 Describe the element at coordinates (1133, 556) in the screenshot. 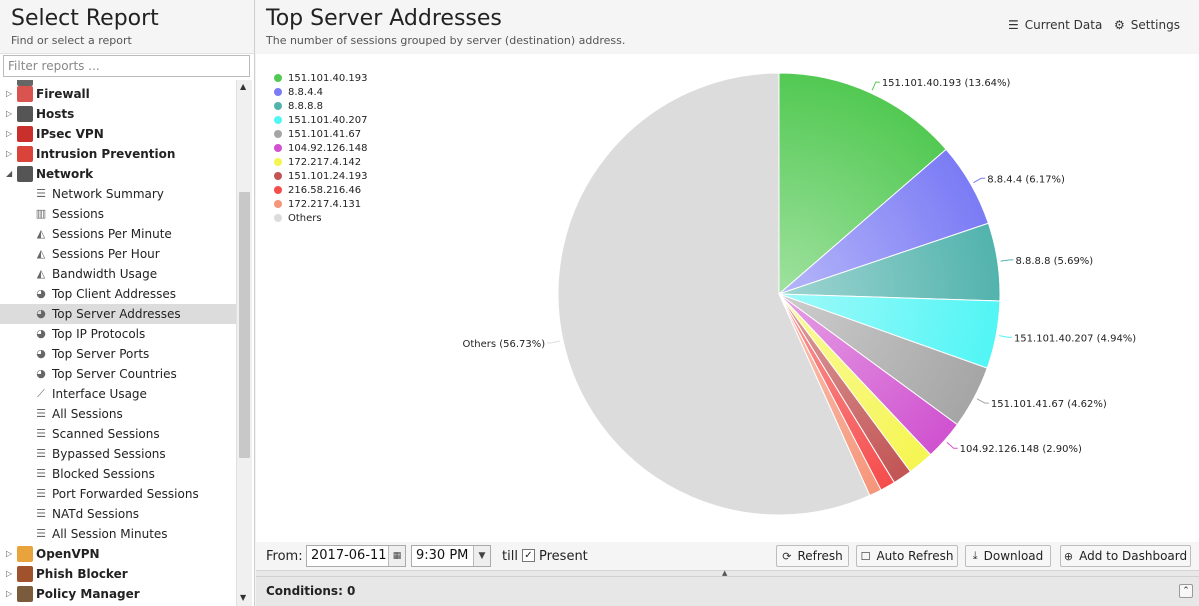

I see `add-to-dashboard-label: Add to Dashboard` at that location.